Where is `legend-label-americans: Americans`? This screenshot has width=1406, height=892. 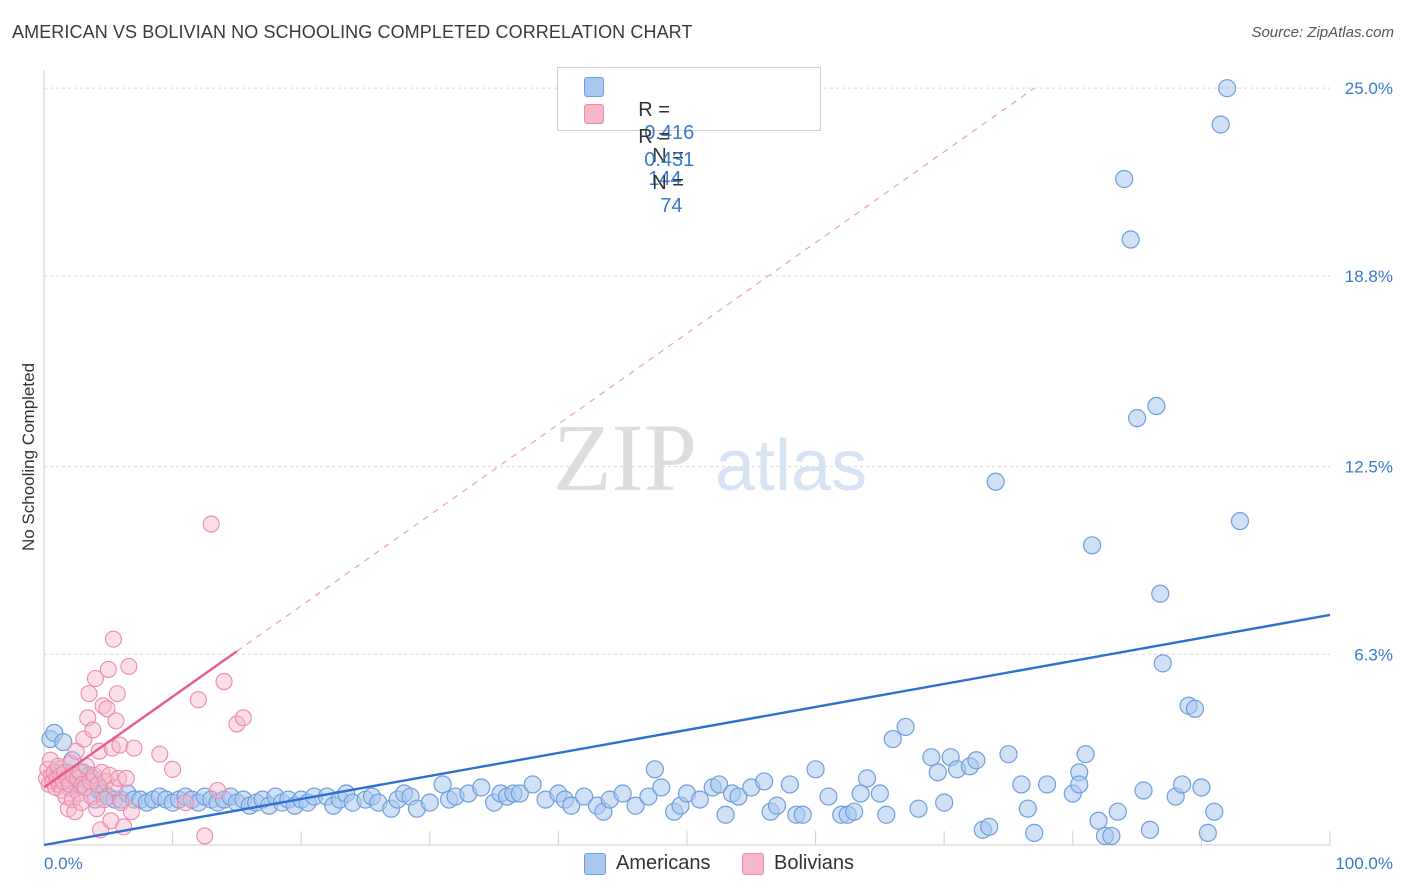 legend-label-americans: Americans is located at coordinates (663, 863).